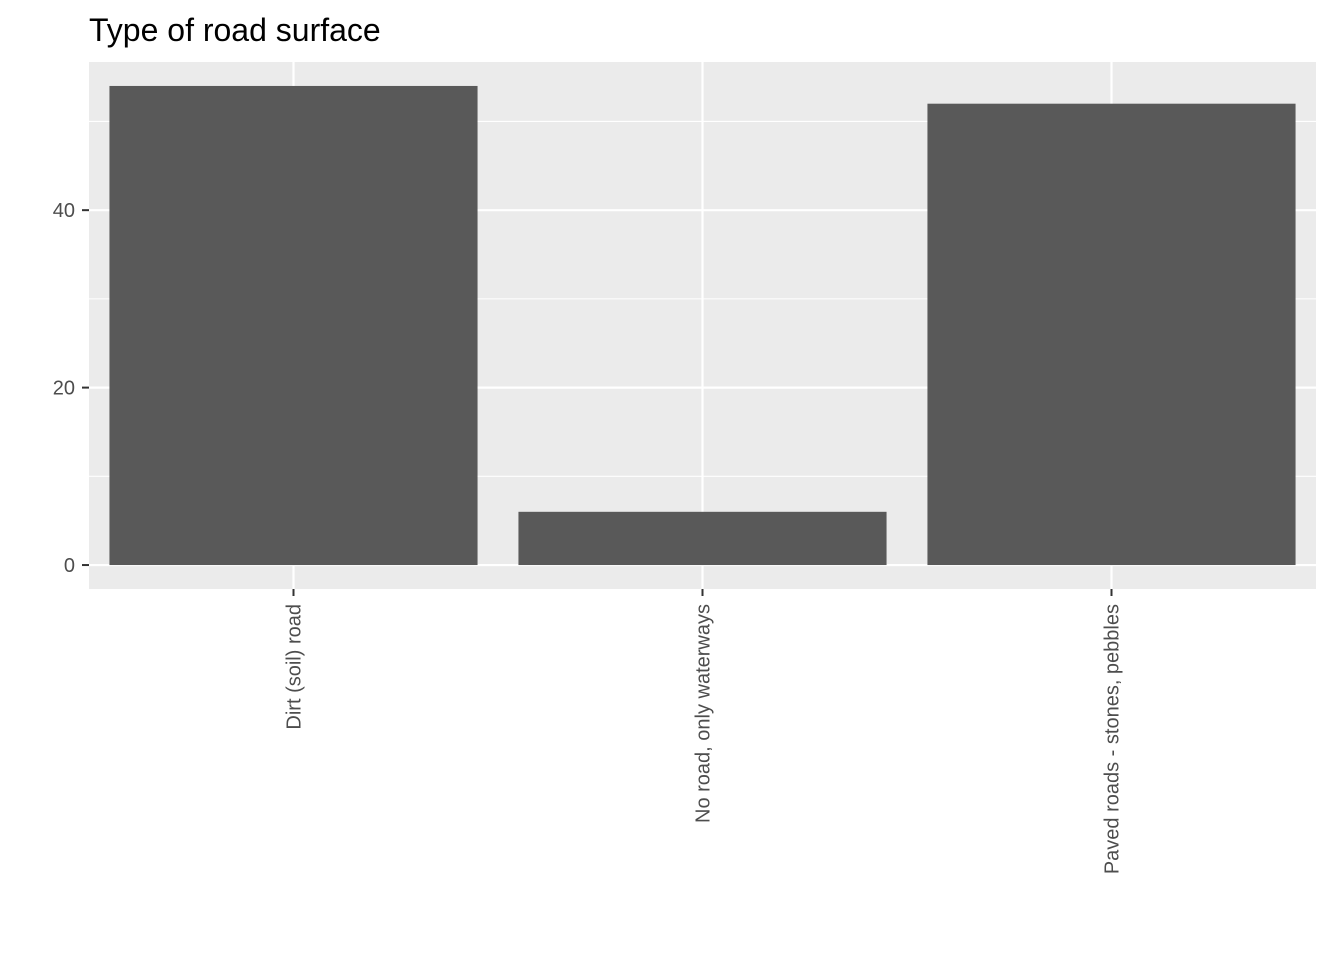 Image resolution: width=1344 pixels, height=960 pixels. What do you see at coordinates (64, 211) in the screenshot?
I see `y-tick-label: 40` at bounding box center [64, 211].